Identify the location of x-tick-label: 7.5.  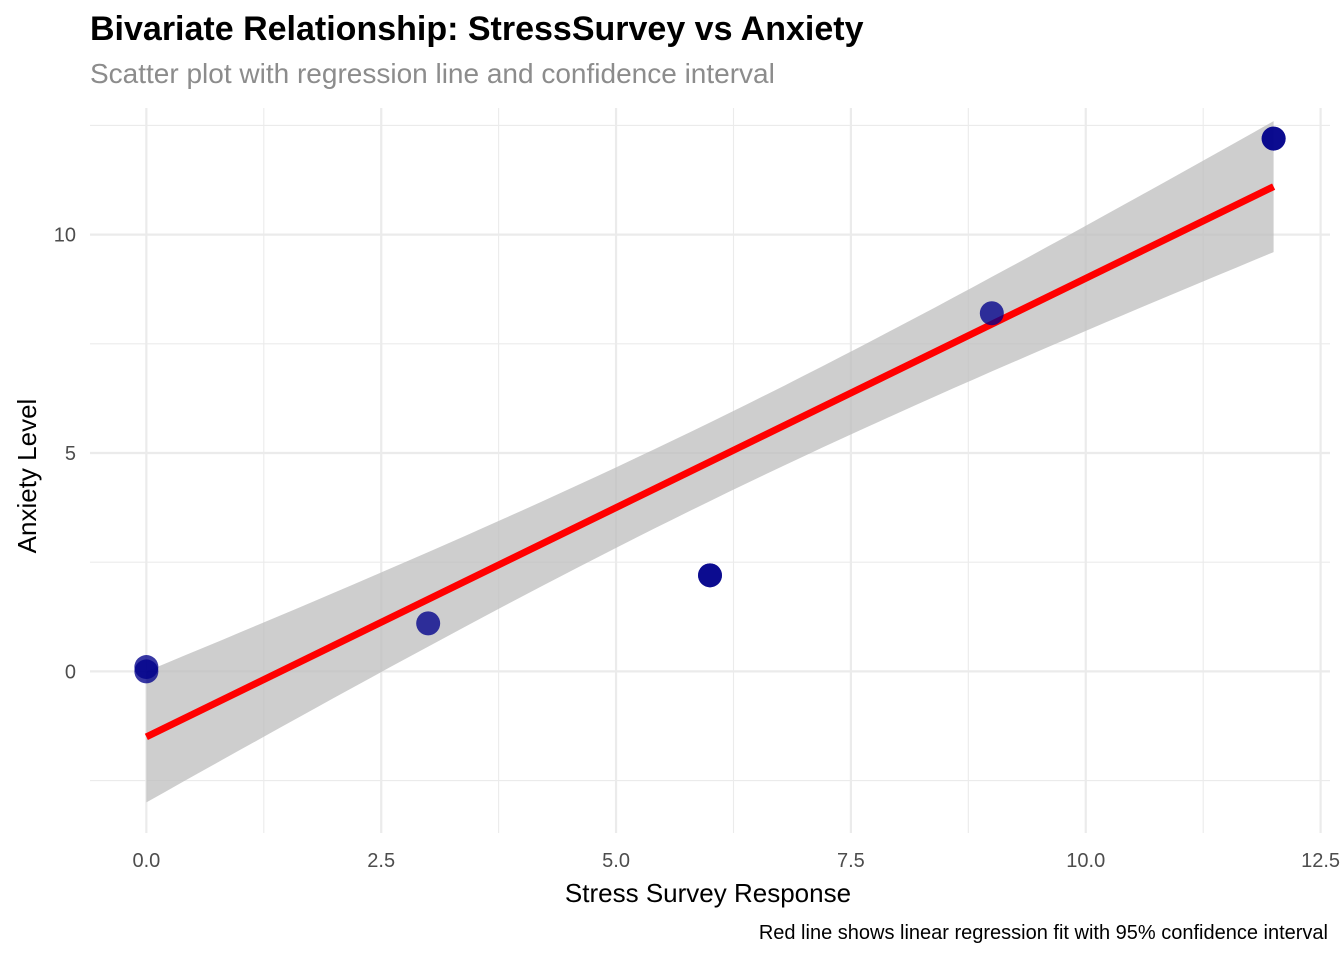
(851, 861).